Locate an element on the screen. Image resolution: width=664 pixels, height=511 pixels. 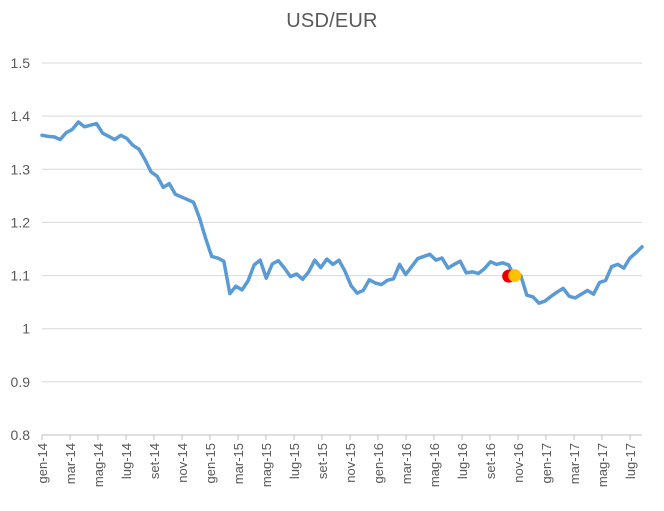
y-axis: 0.8 0.9 1 1.1 1.2 1.3 1.4 1.5 is located at coordinates (21, 249).